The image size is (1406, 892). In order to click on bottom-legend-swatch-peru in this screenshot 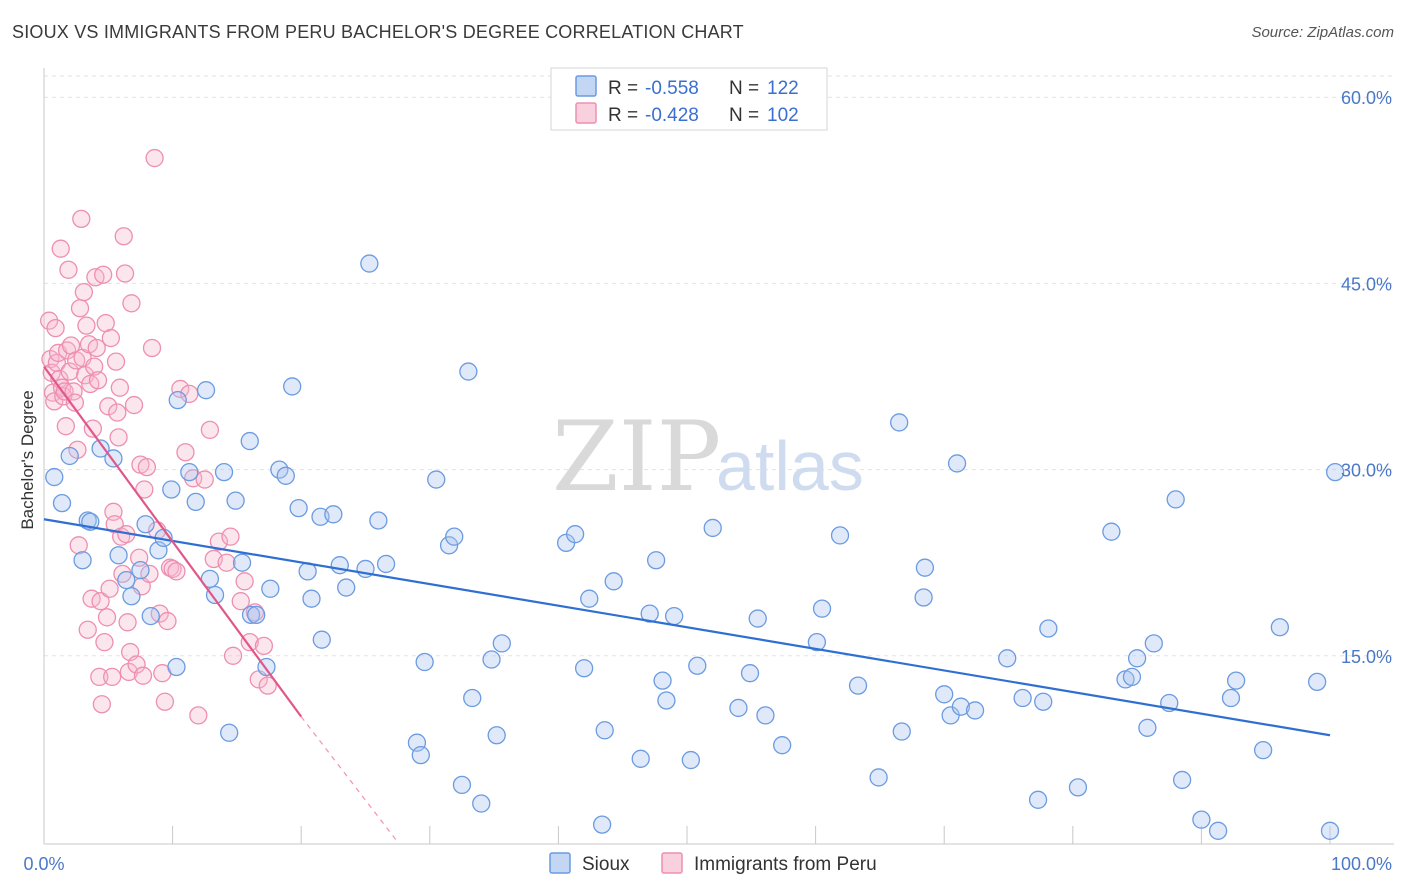, I will do `click(672, 863)`.